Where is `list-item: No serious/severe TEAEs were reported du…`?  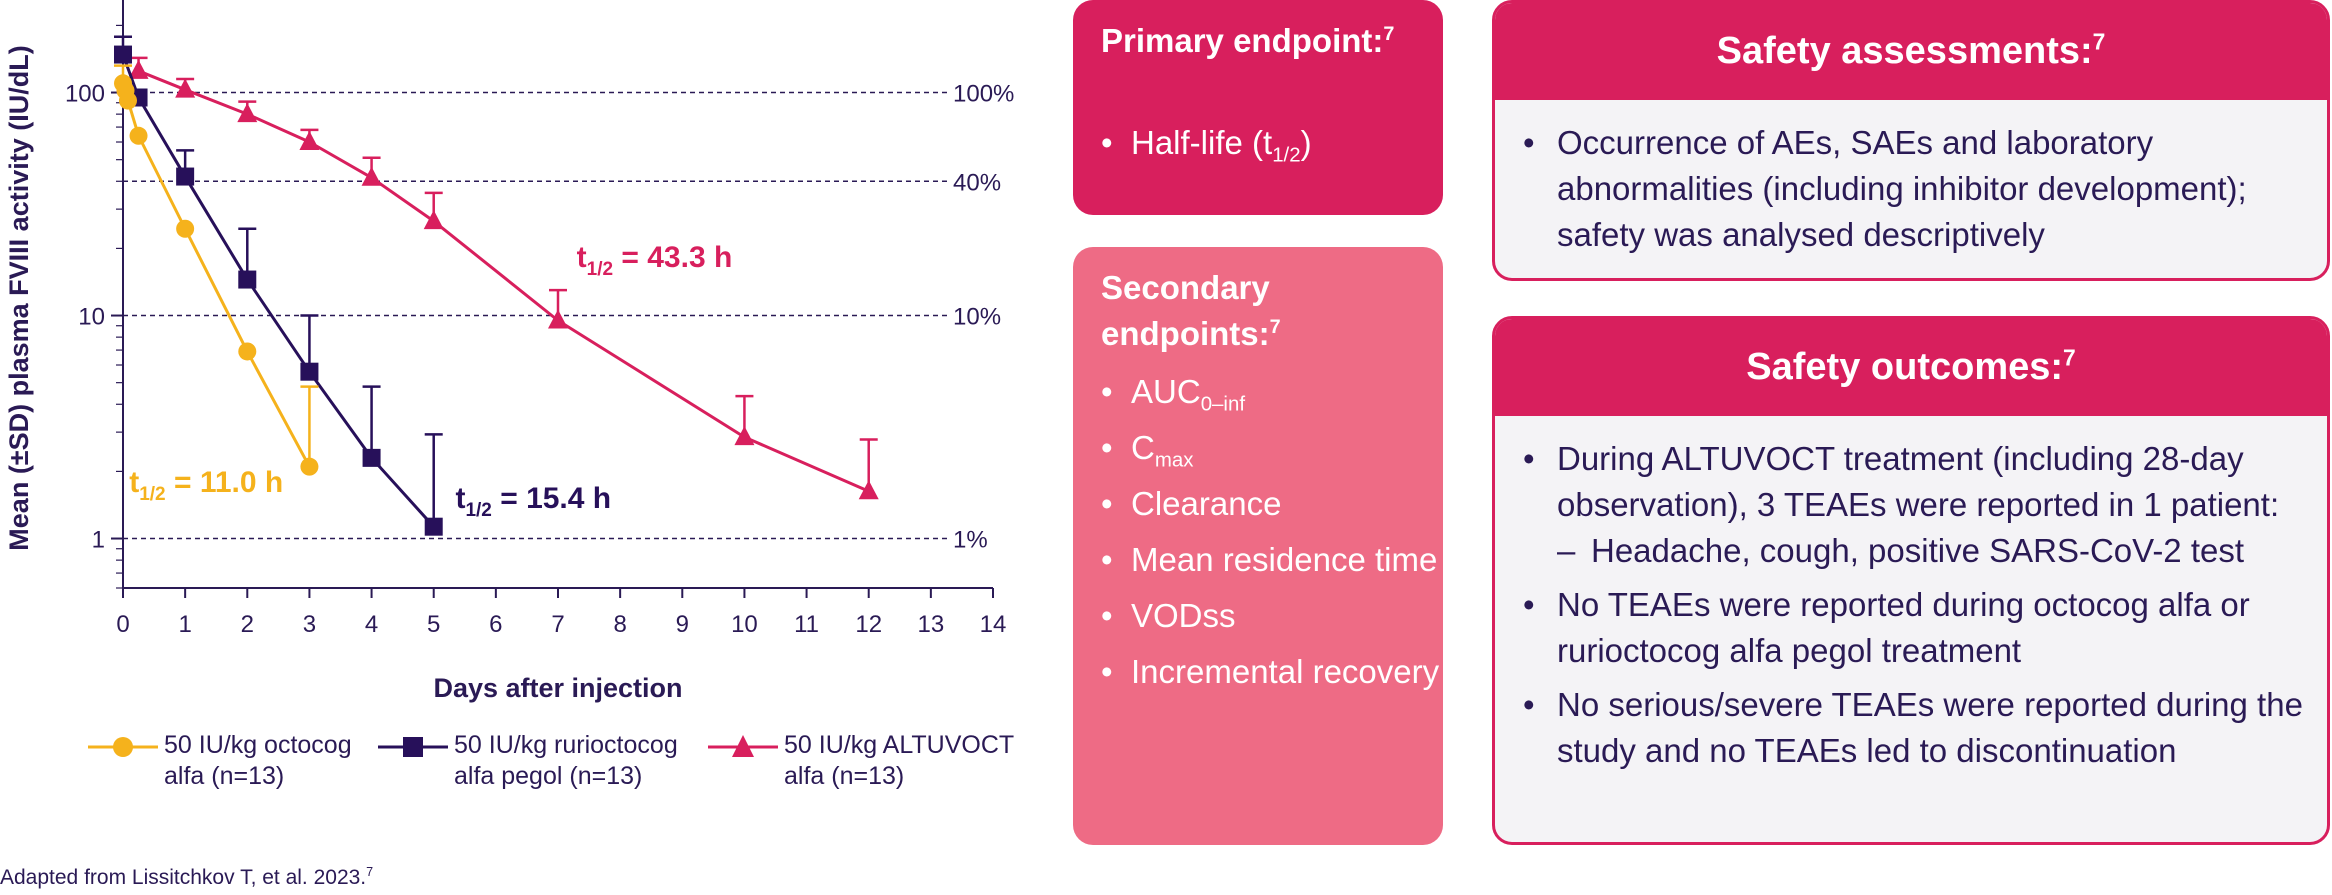 list-item: No serious/severe TEAEs were reported du… is located at coordinates (1925, 728).